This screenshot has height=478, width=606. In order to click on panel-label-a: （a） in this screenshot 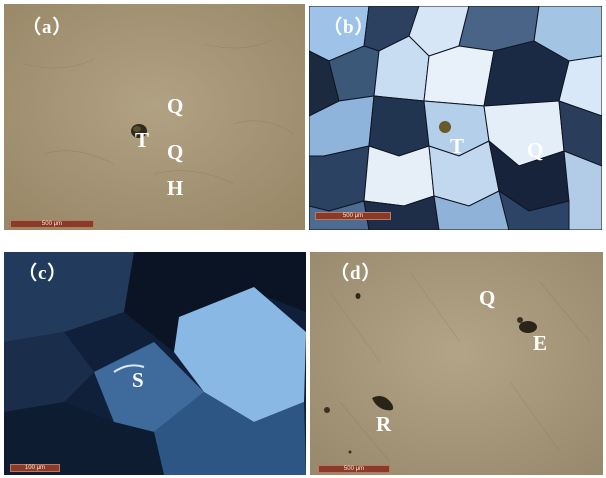, I will do `click(47, 27)`.